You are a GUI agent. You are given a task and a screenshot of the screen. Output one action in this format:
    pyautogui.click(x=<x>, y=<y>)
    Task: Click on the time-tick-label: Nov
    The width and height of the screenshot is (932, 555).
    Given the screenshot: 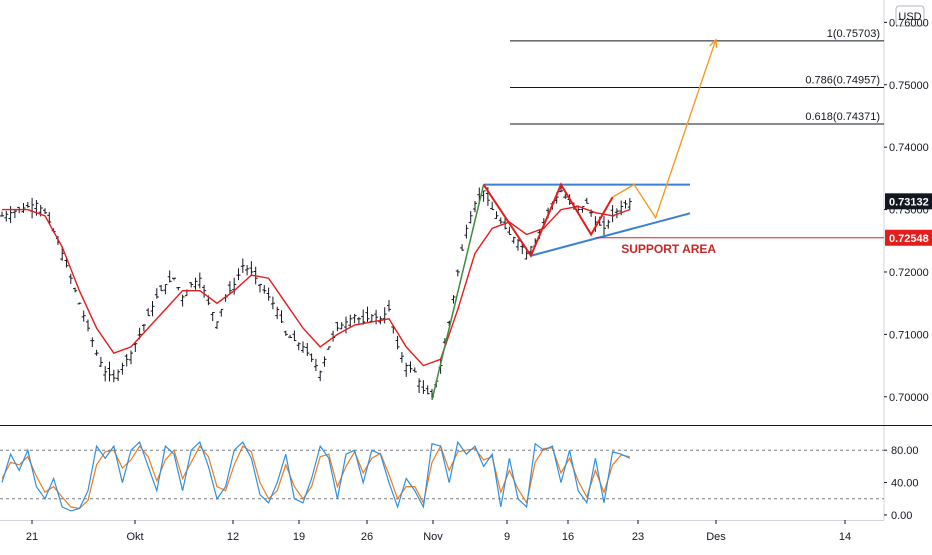 What is the action you would take?
    pyautogui.click(x=433, y=537)
    